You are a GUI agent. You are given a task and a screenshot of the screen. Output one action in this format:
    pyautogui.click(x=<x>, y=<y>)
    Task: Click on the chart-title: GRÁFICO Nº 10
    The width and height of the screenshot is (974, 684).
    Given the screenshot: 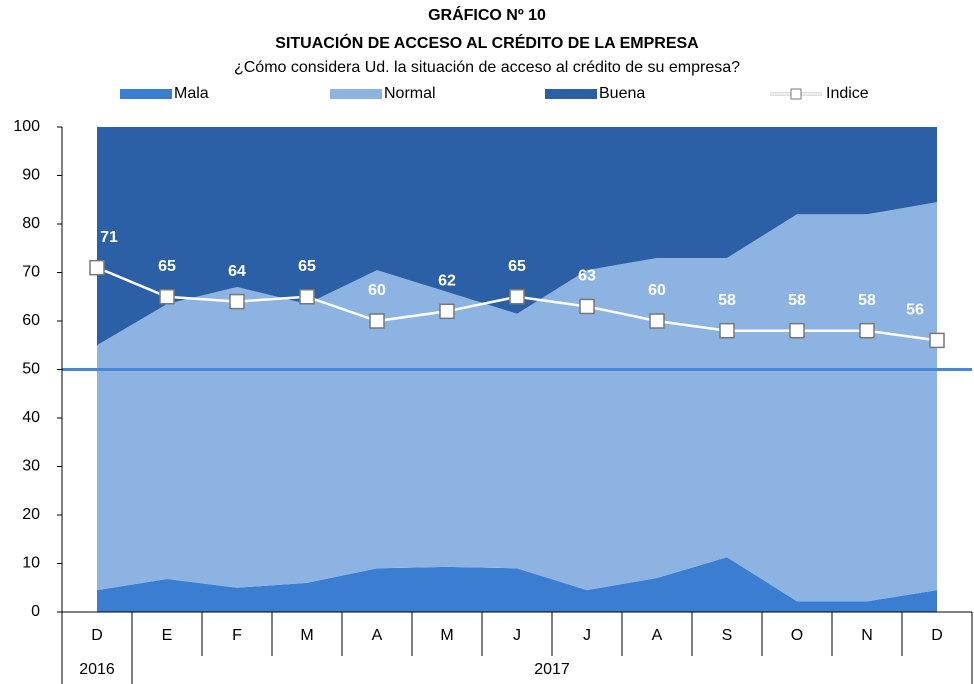 What is the action you would take?
    pyautogui.click(x=487, y=14)
    